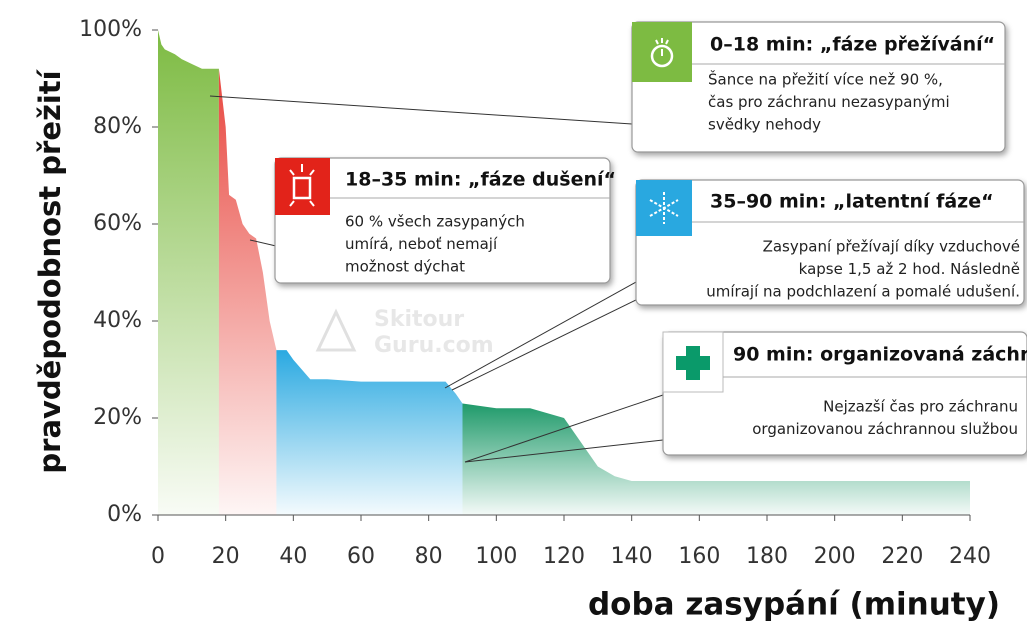 The height and width of the screenshot is (626, 1027). I want to click on watermark-text: Guru.com, so click(434, 345).